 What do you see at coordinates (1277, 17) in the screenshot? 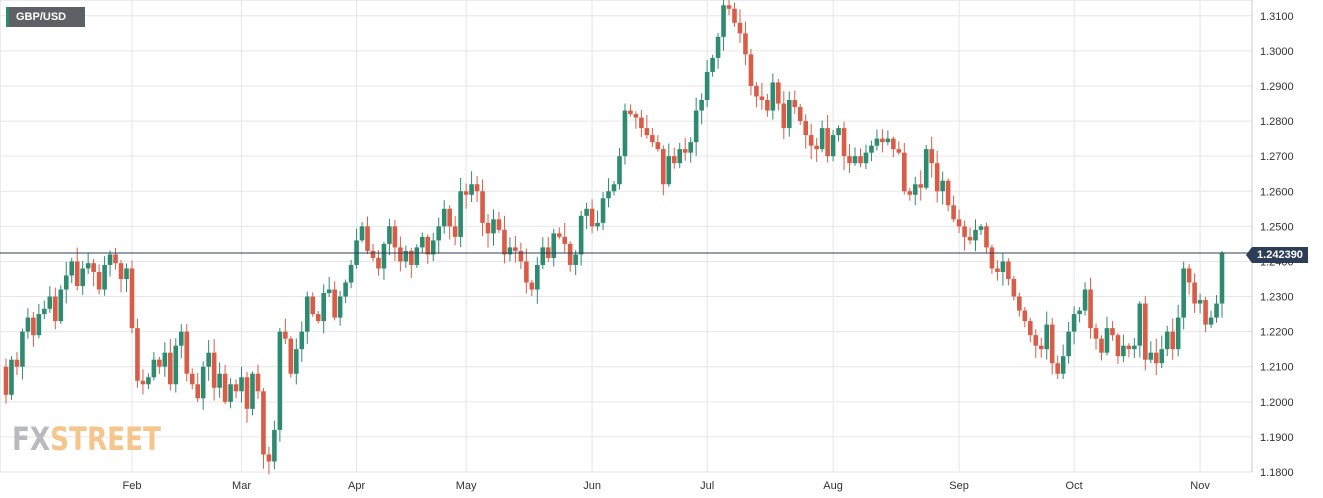
I see `y-tick-label: 1.3100` at bounding box center [1277, 17].